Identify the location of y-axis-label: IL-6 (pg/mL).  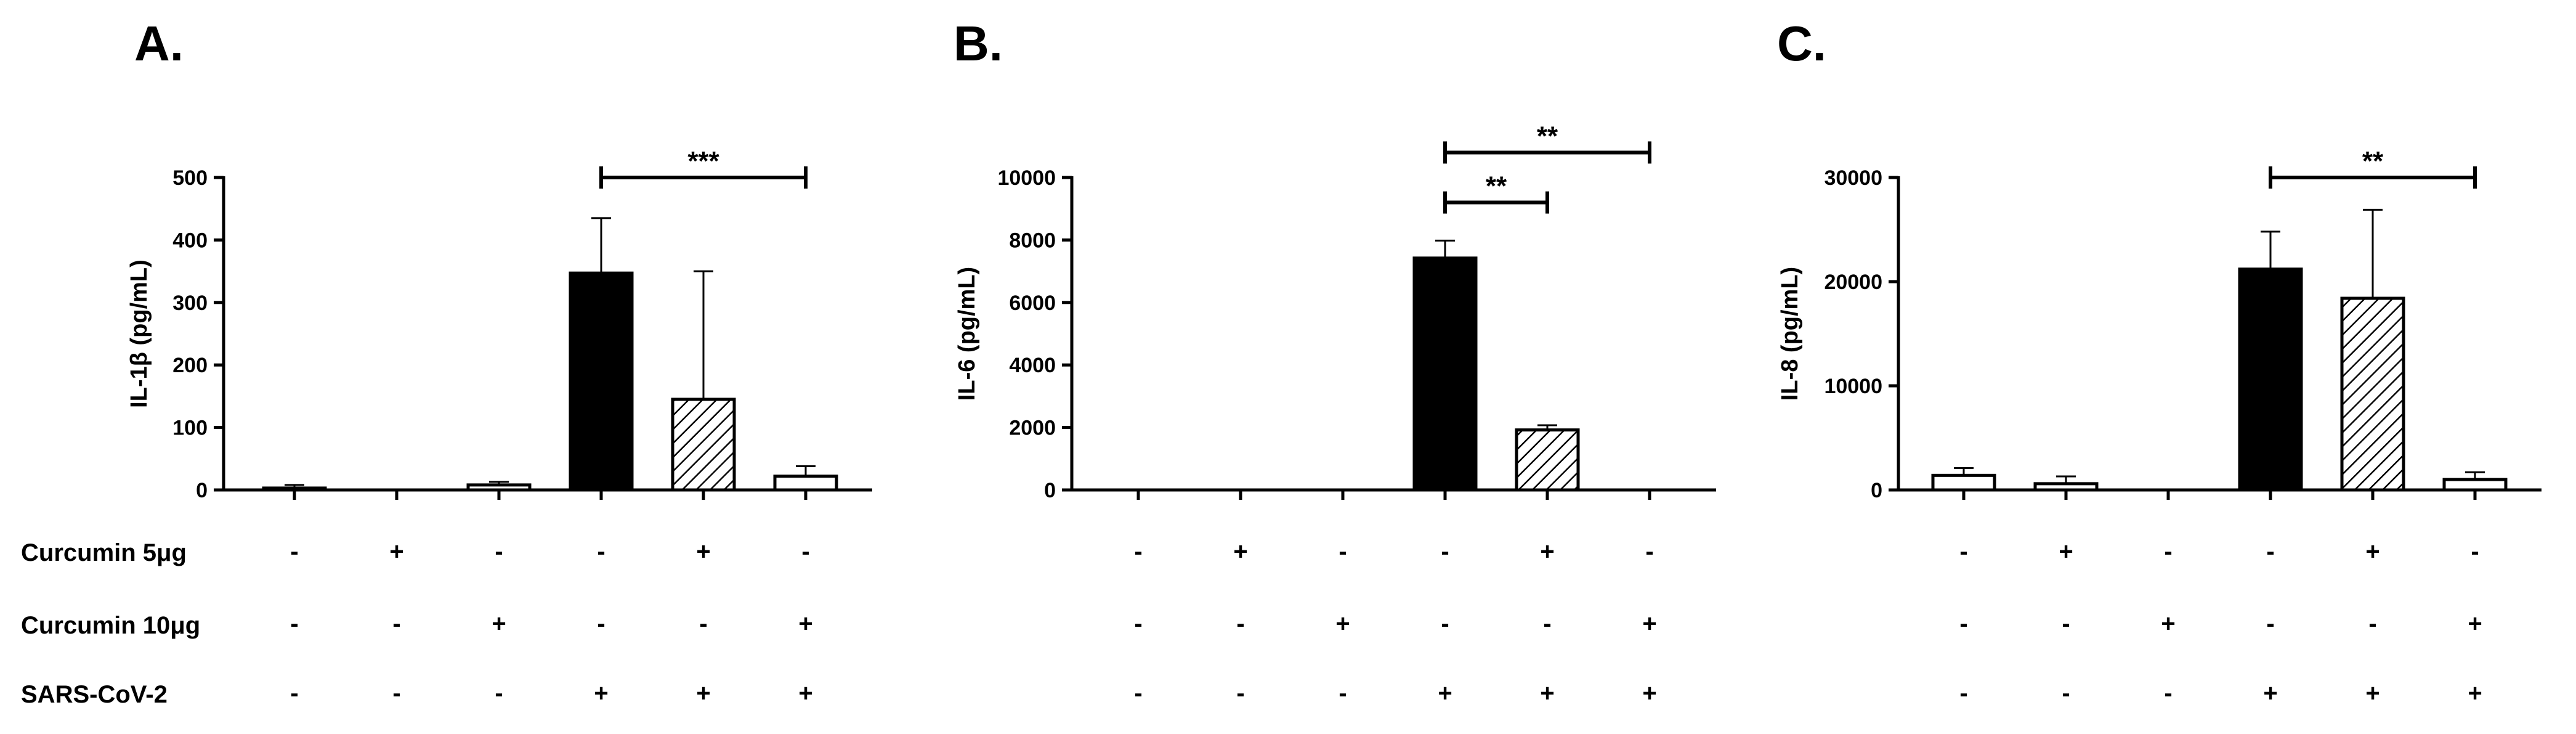
(967, 334).